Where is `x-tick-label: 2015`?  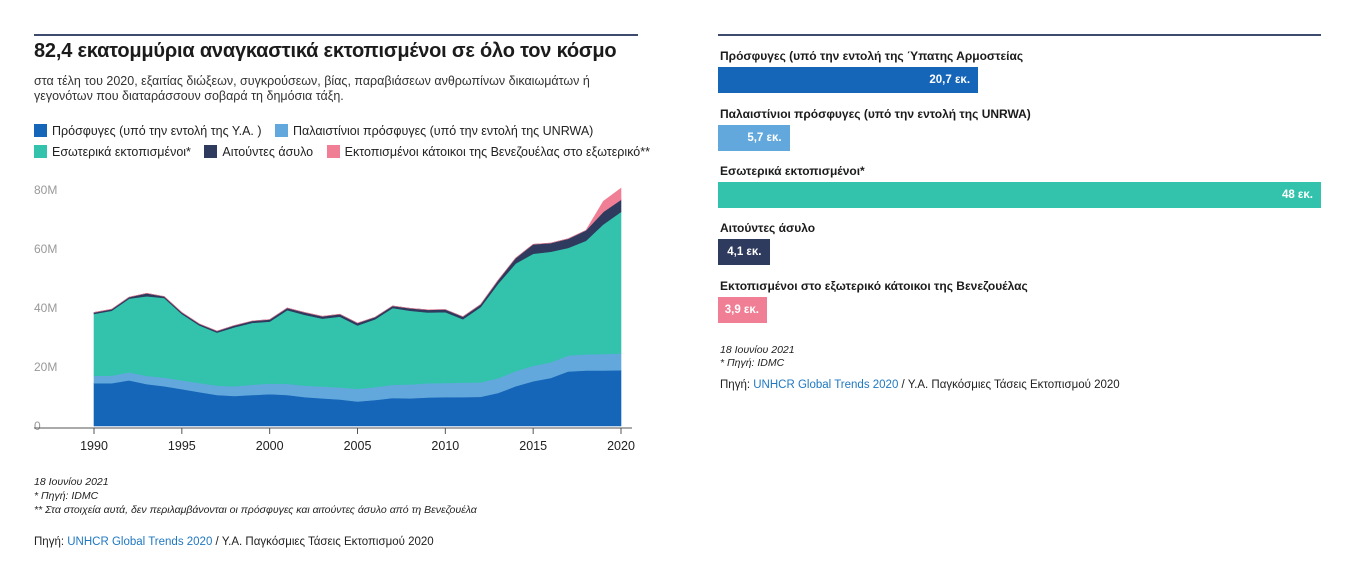
x-tick-label: 2015 is located at coordinates (533, 446).